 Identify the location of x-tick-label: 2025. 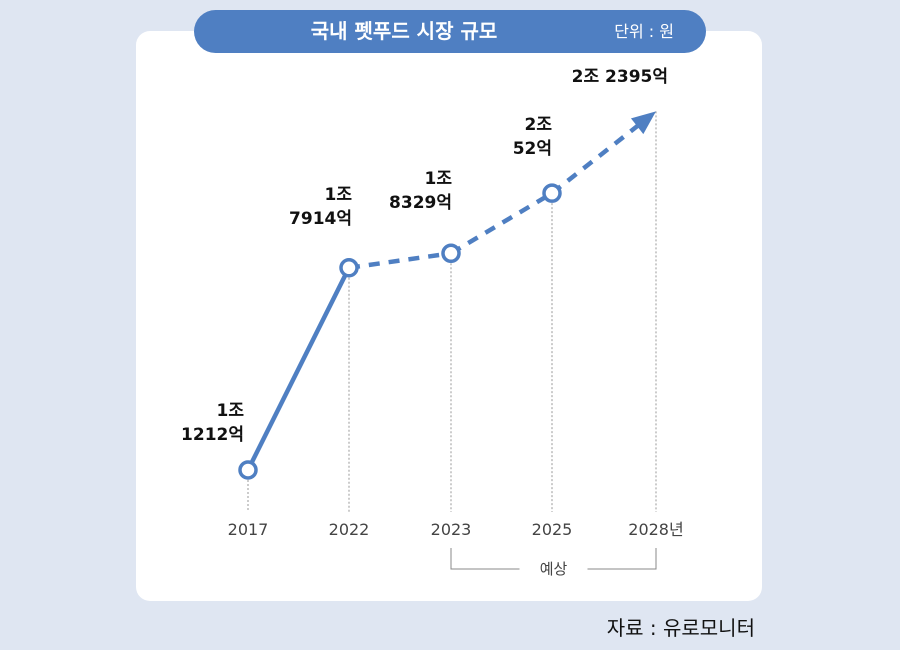
(552, 529).